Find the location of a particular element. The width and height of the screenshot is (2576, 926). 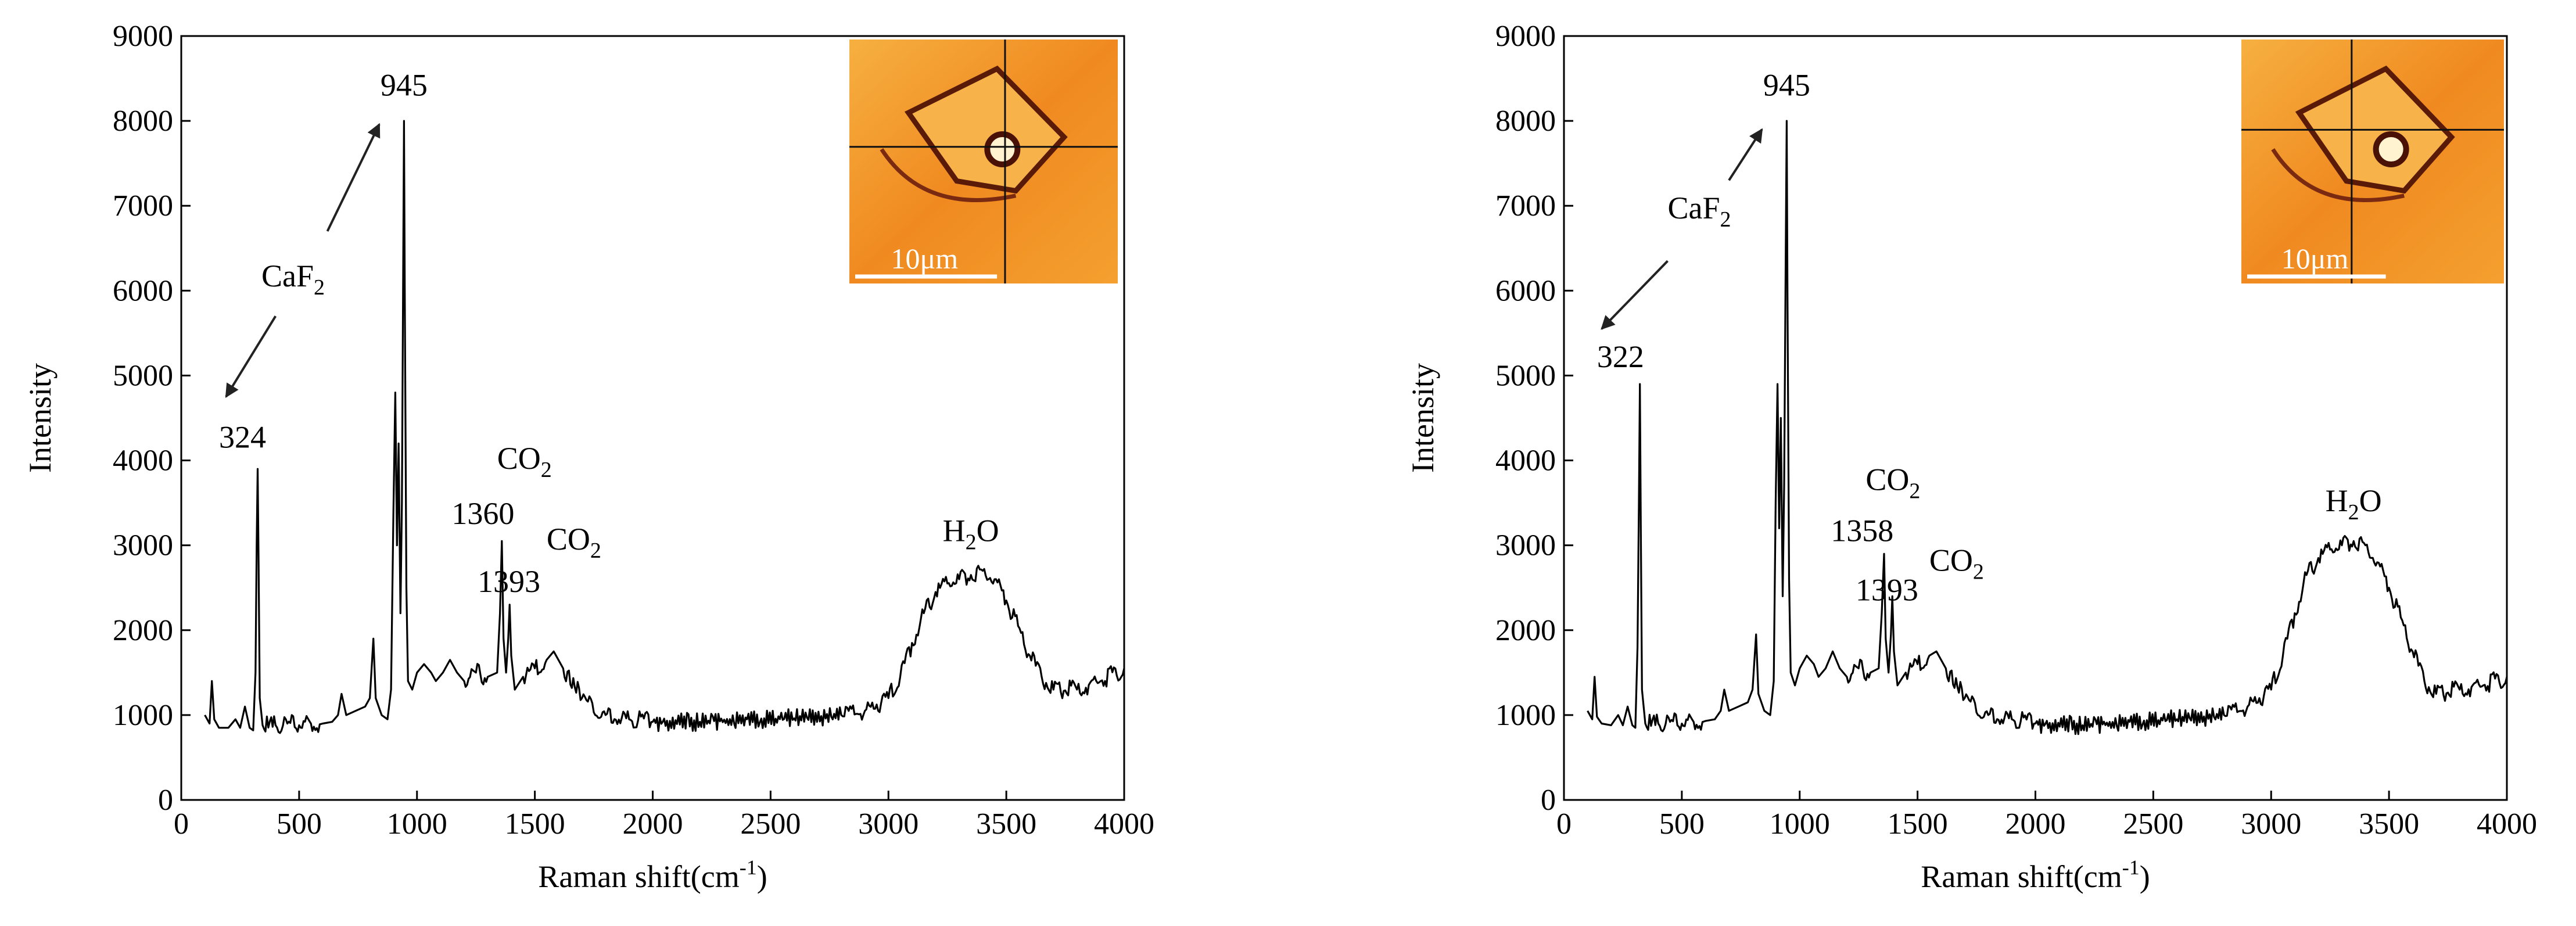

peak-label-text: 1358 is located at coordinates (1862, 530).